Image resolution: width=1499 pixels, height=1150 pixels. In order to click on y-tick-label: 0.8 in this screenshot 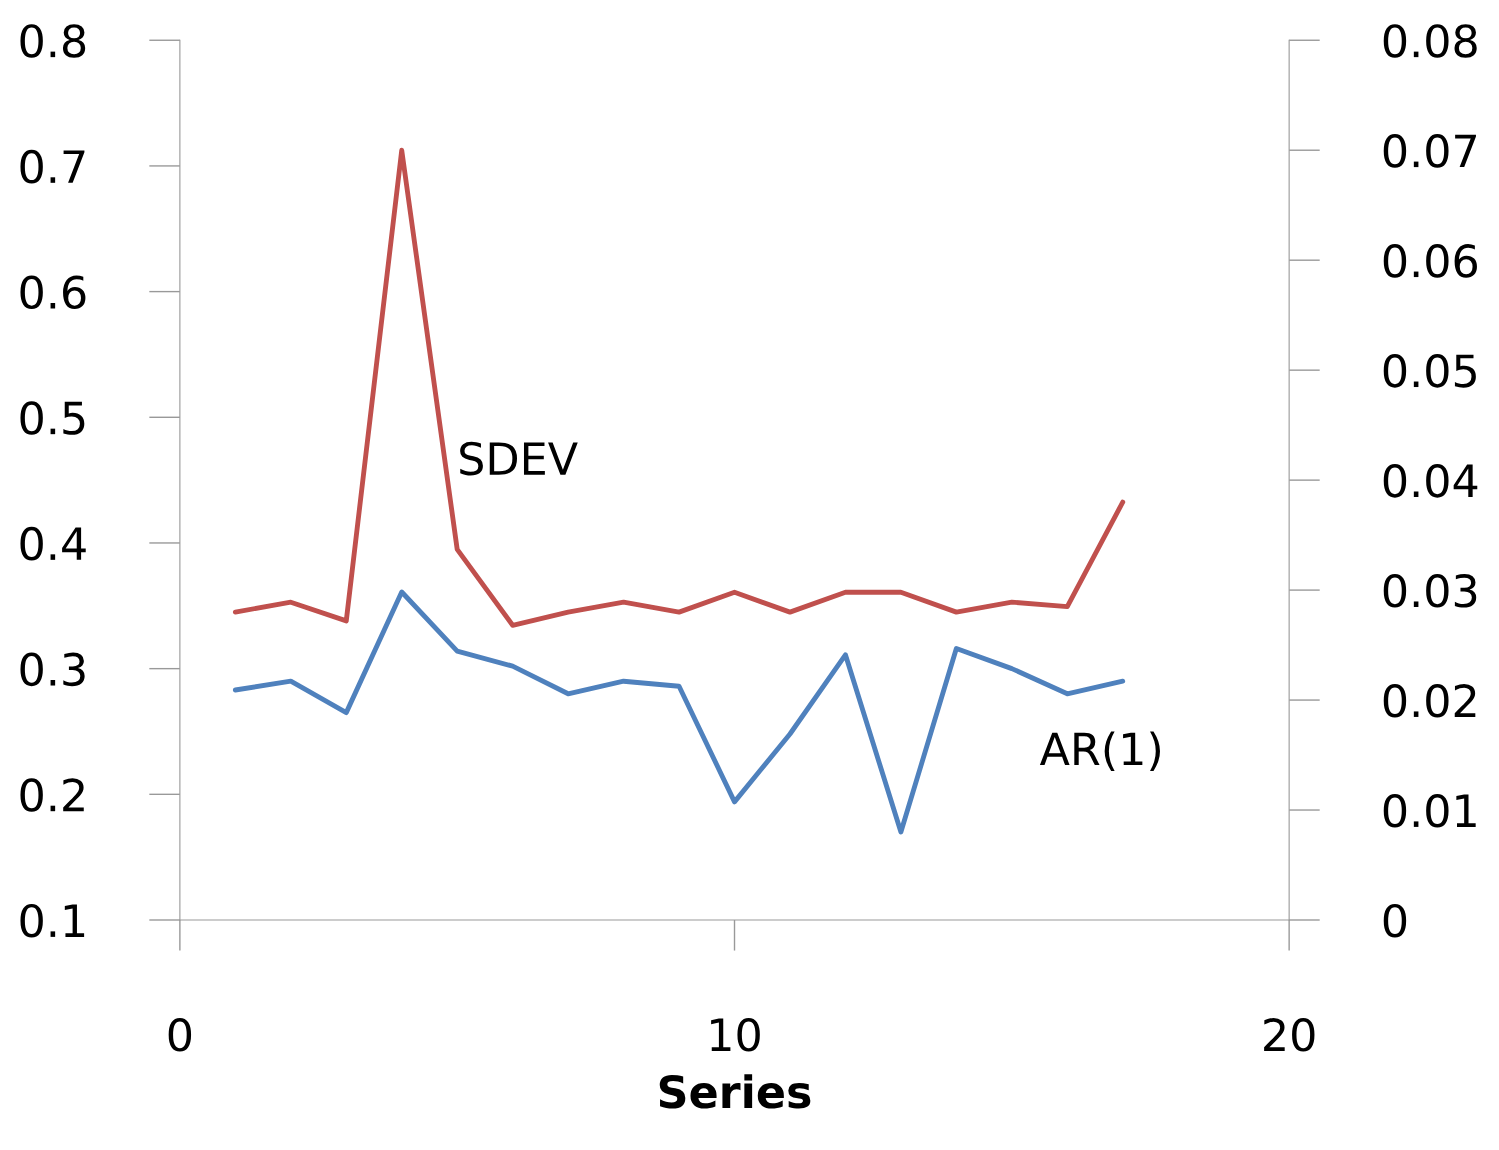, I will do `click(53, 41)`.